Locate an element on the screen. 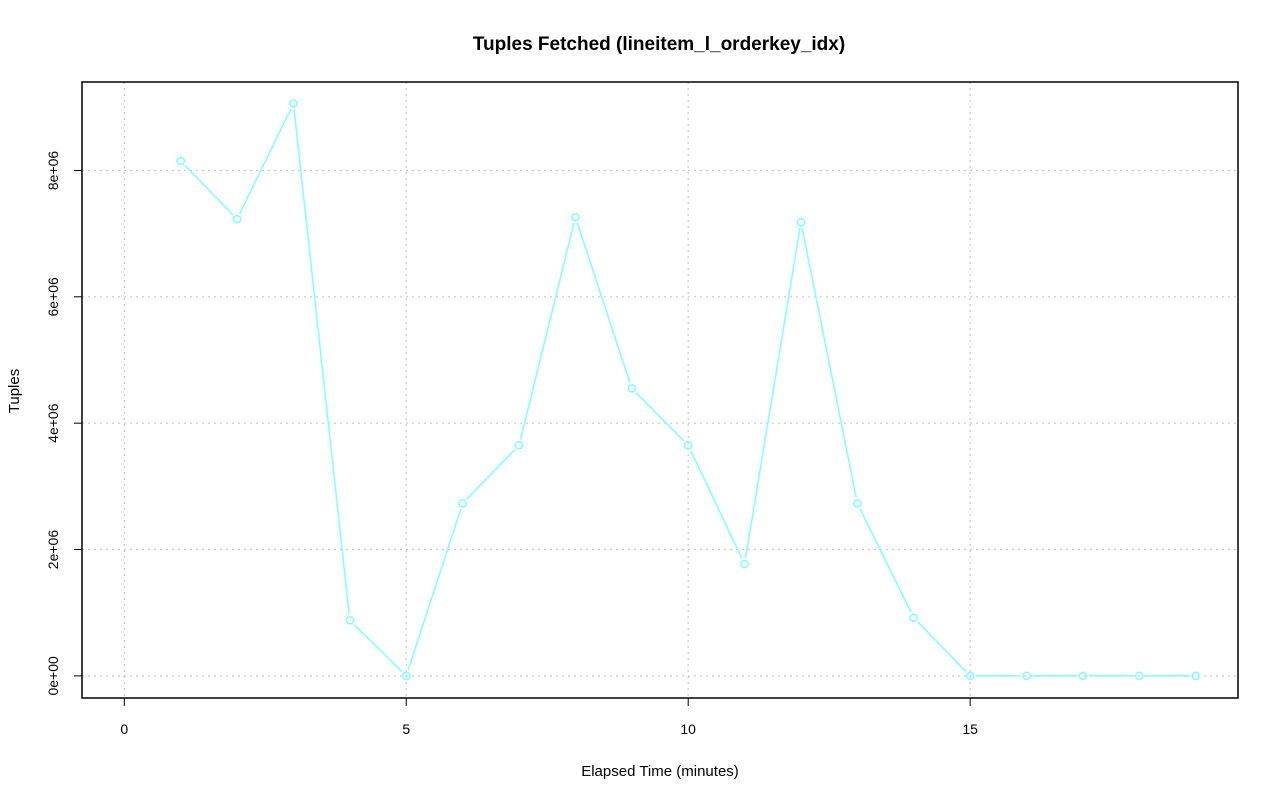  y-tick-label: 2e+06 is located at coordinates (53, 550).